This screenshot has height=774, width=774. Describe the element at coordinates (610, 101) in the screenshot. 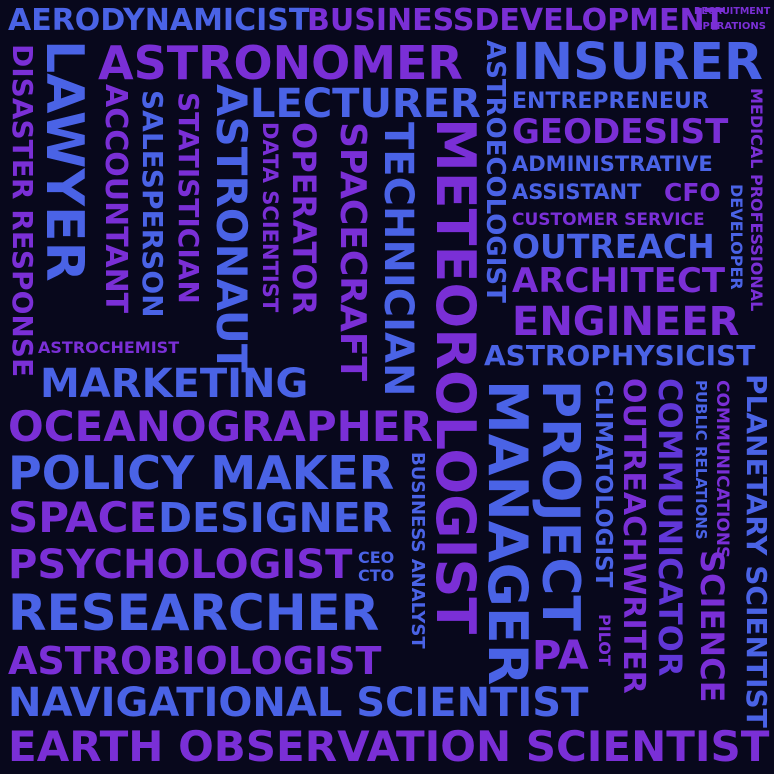

I see `word-entrepreneur: ENTREPRENEUR` at that location.